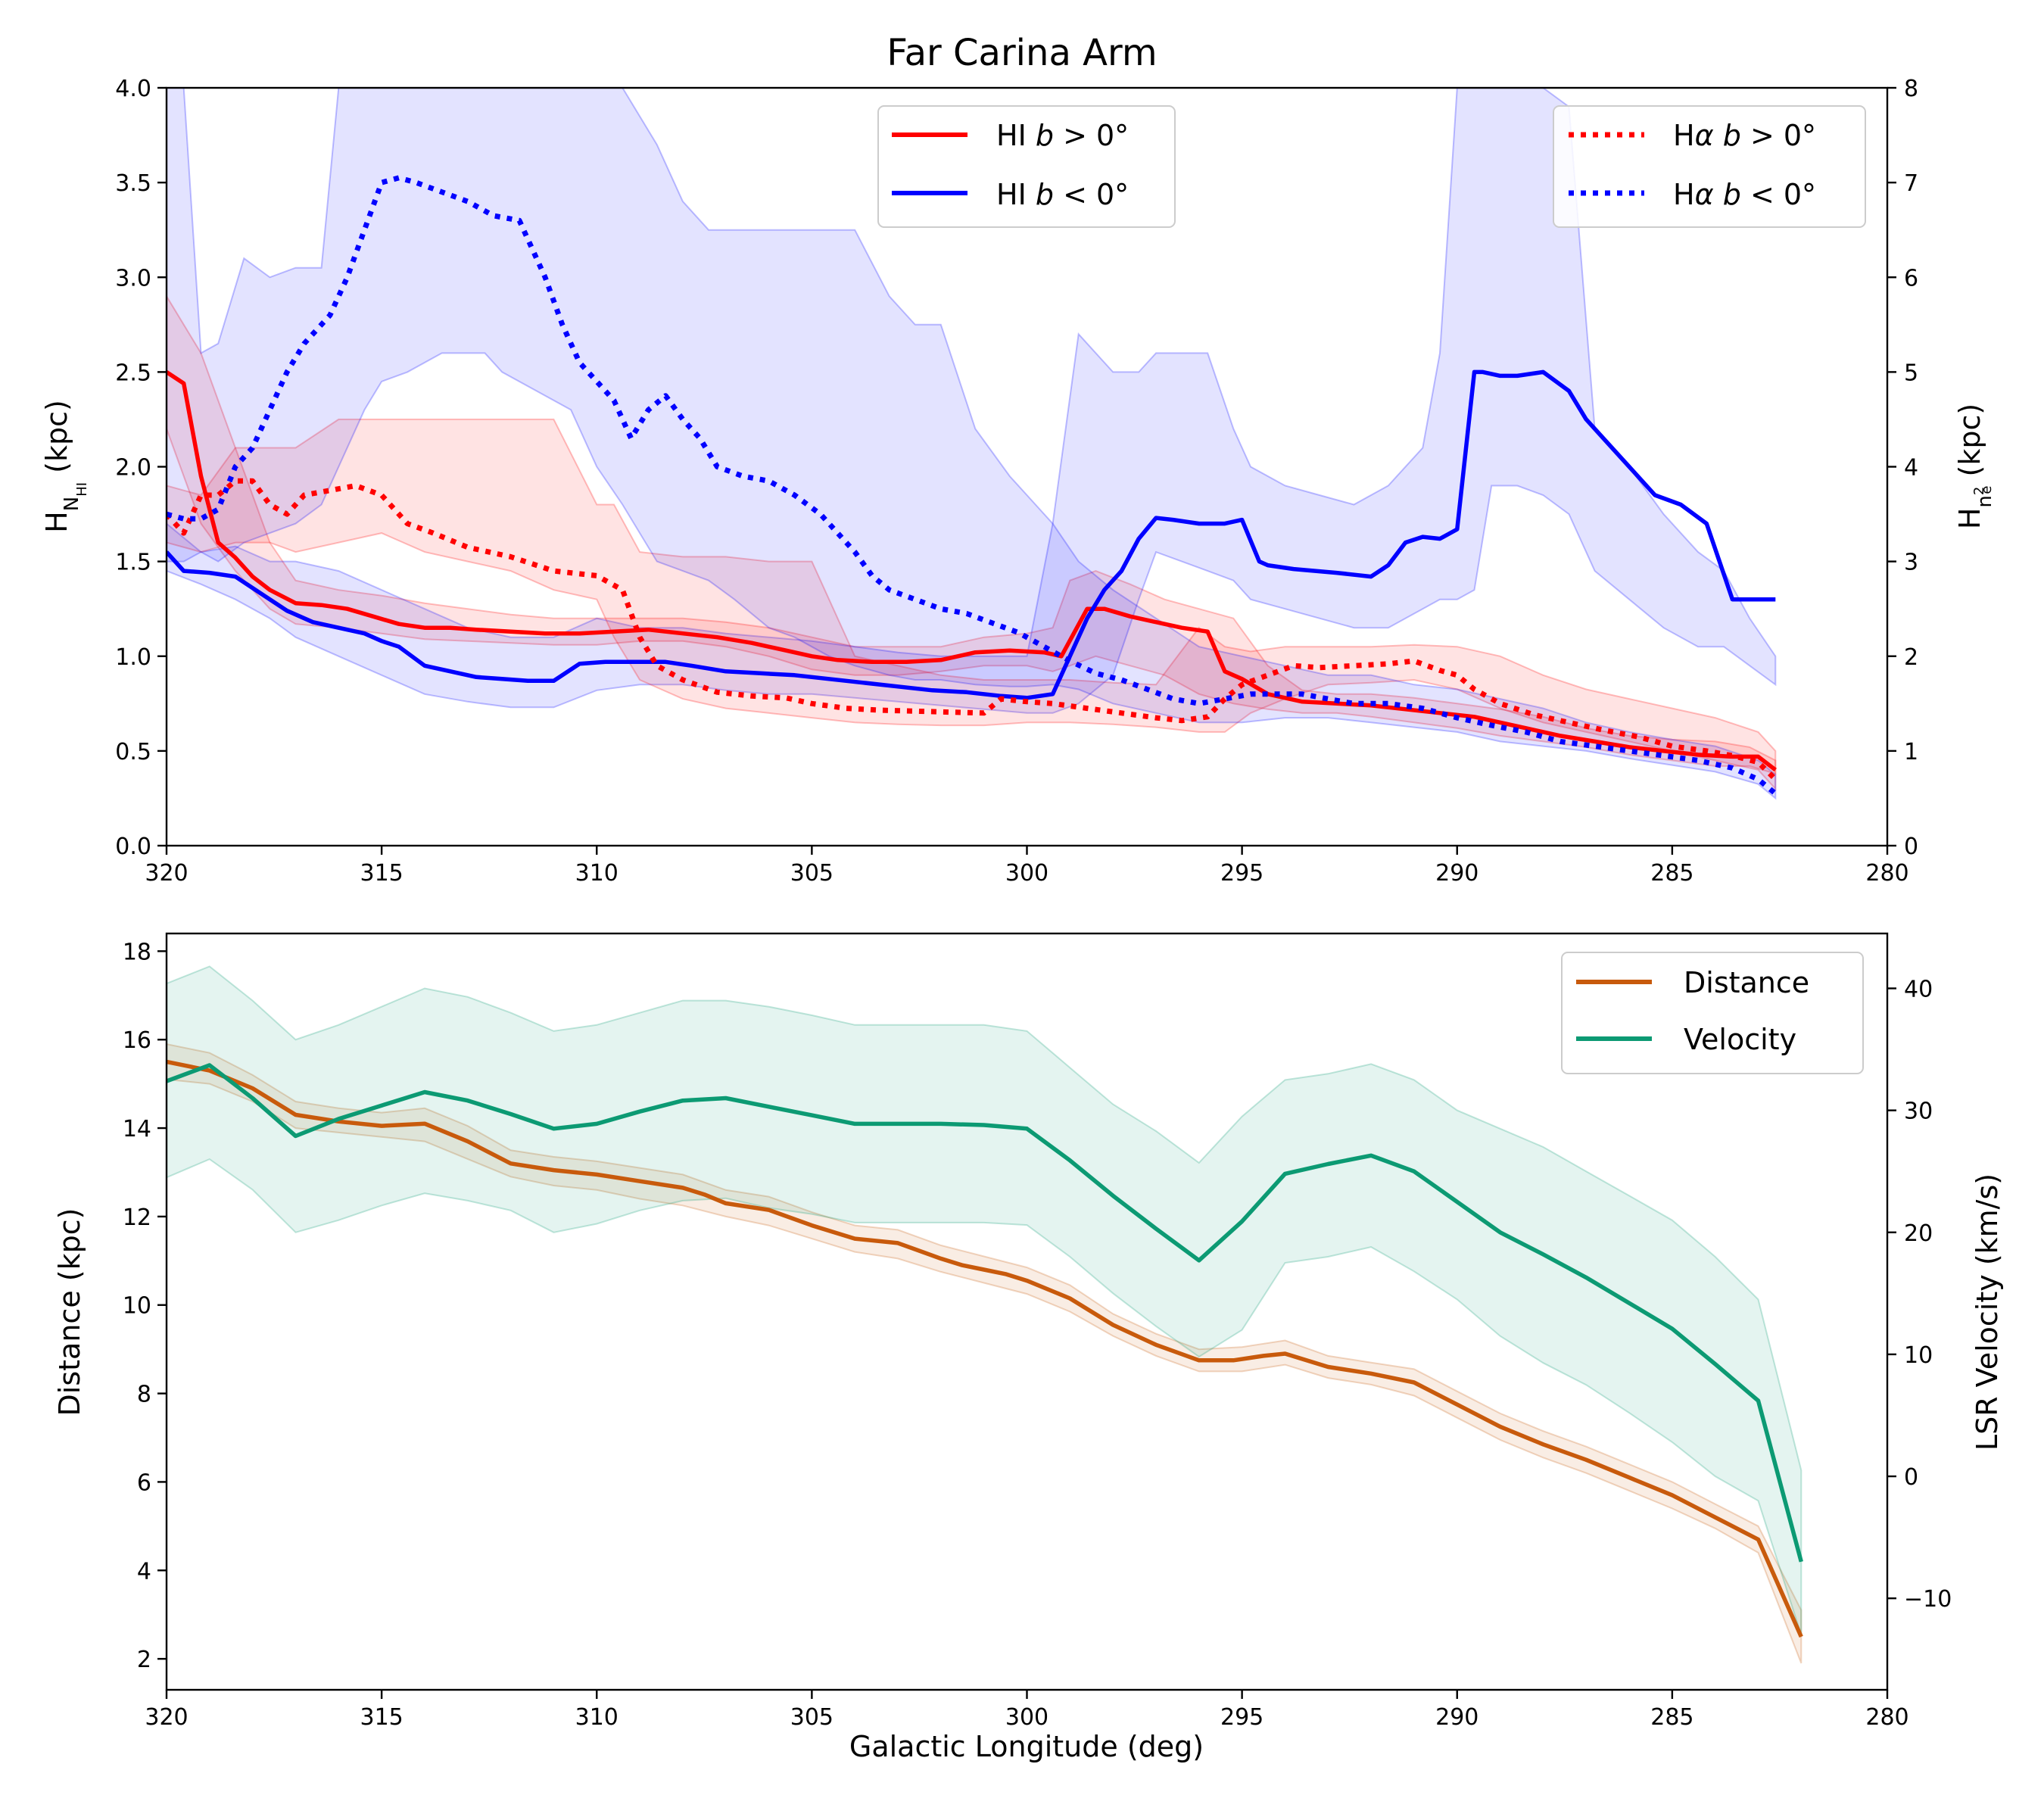 Image resolution: width=2044 pixels, height=1817 pixels. I want to click on legend-halpha-south-label: Hα b < 0°, so click(1744, 194).